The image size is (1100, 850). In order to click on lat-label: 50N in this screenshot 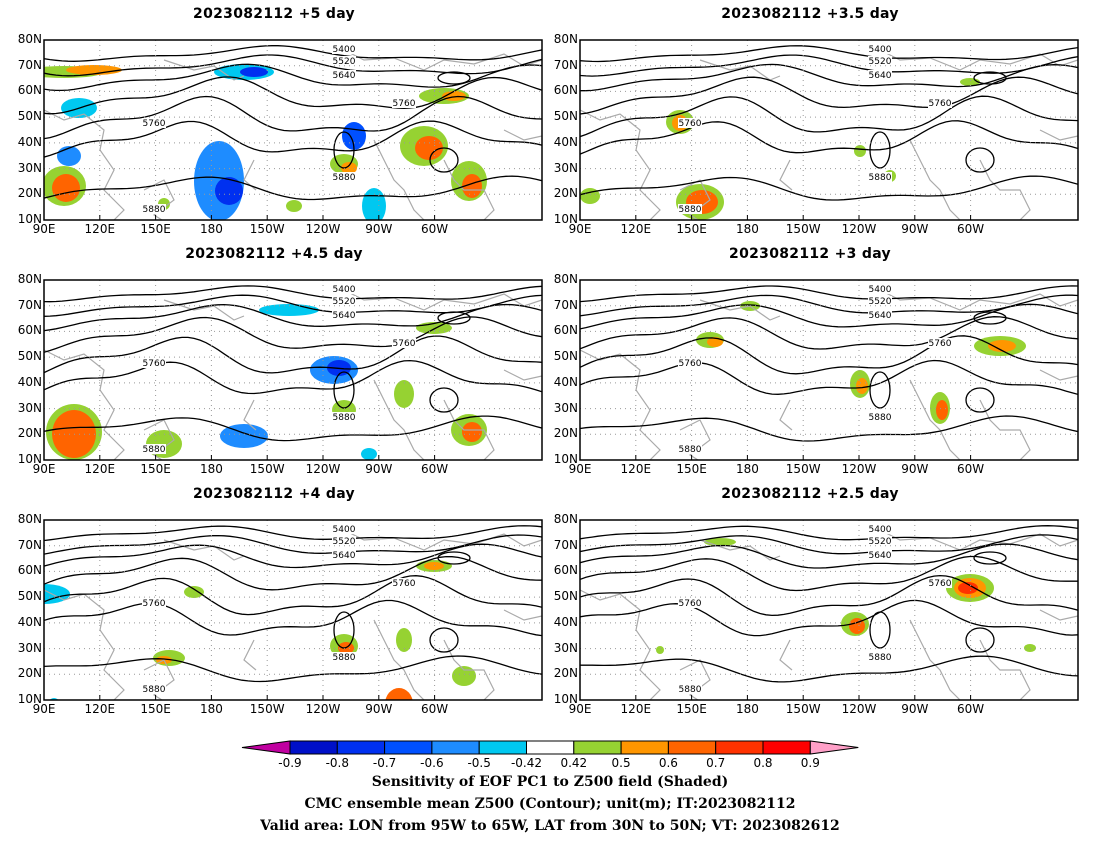, I will do `click(29, 116)`.